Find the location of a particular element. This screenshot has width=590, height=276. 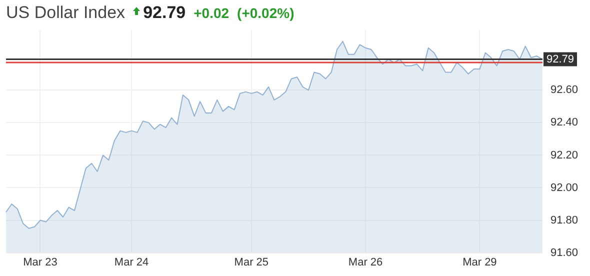

text: 92.79 is located at coordinates (164, 13).